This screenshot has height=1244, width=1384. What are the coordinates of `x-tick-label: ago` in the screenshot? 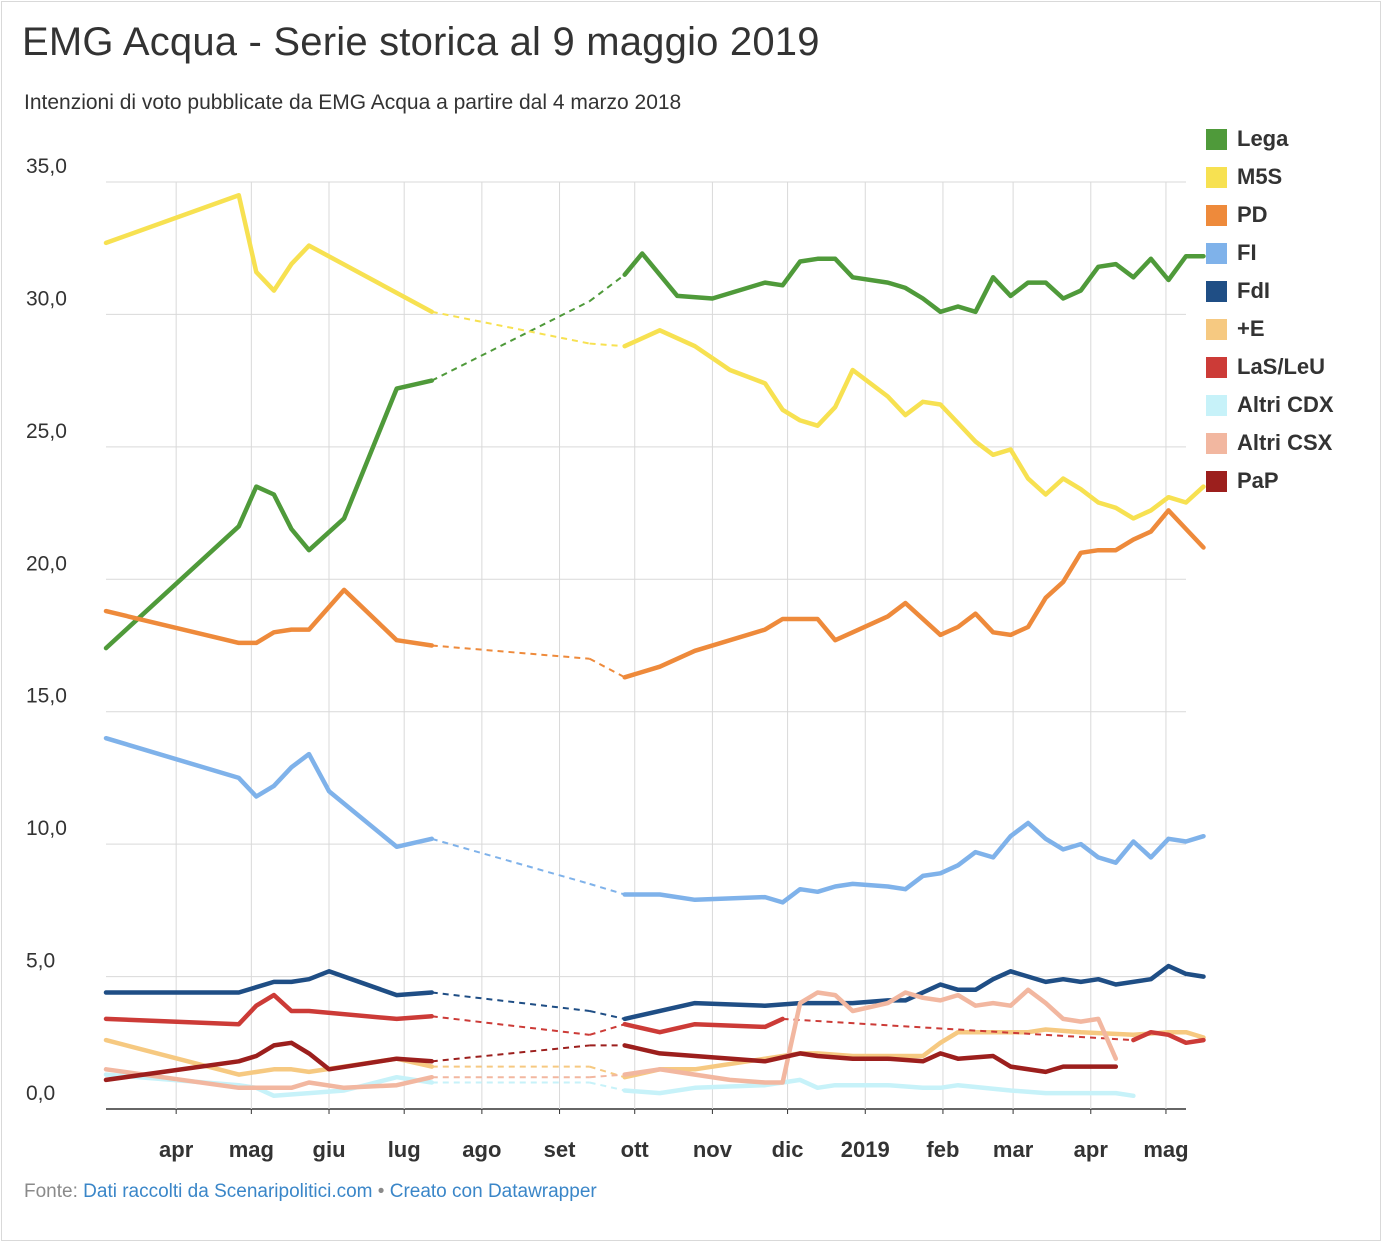 It's located at (481, 1149).